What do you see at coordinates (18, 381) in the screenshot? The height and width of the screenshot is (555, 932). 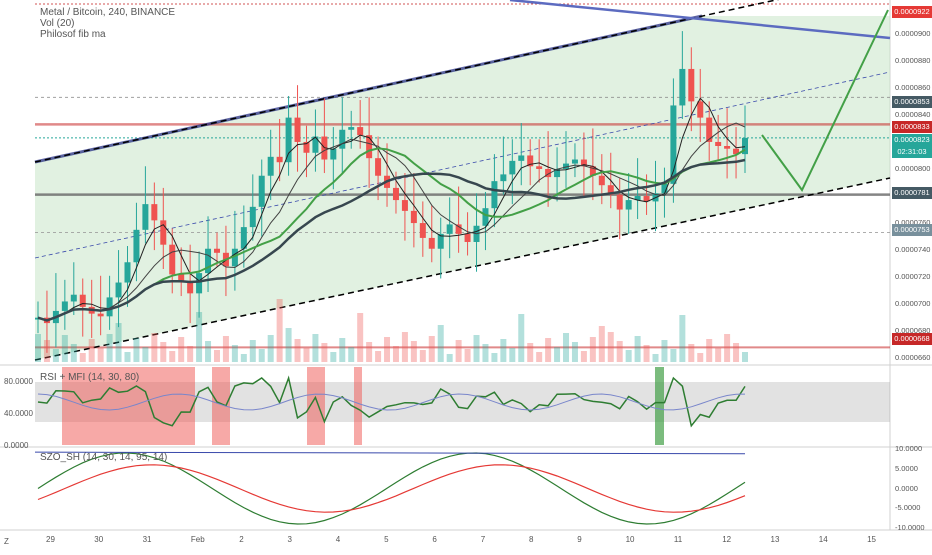 I see `rsi-axis-tick: 80.0000` at bounding box center [18, 381].